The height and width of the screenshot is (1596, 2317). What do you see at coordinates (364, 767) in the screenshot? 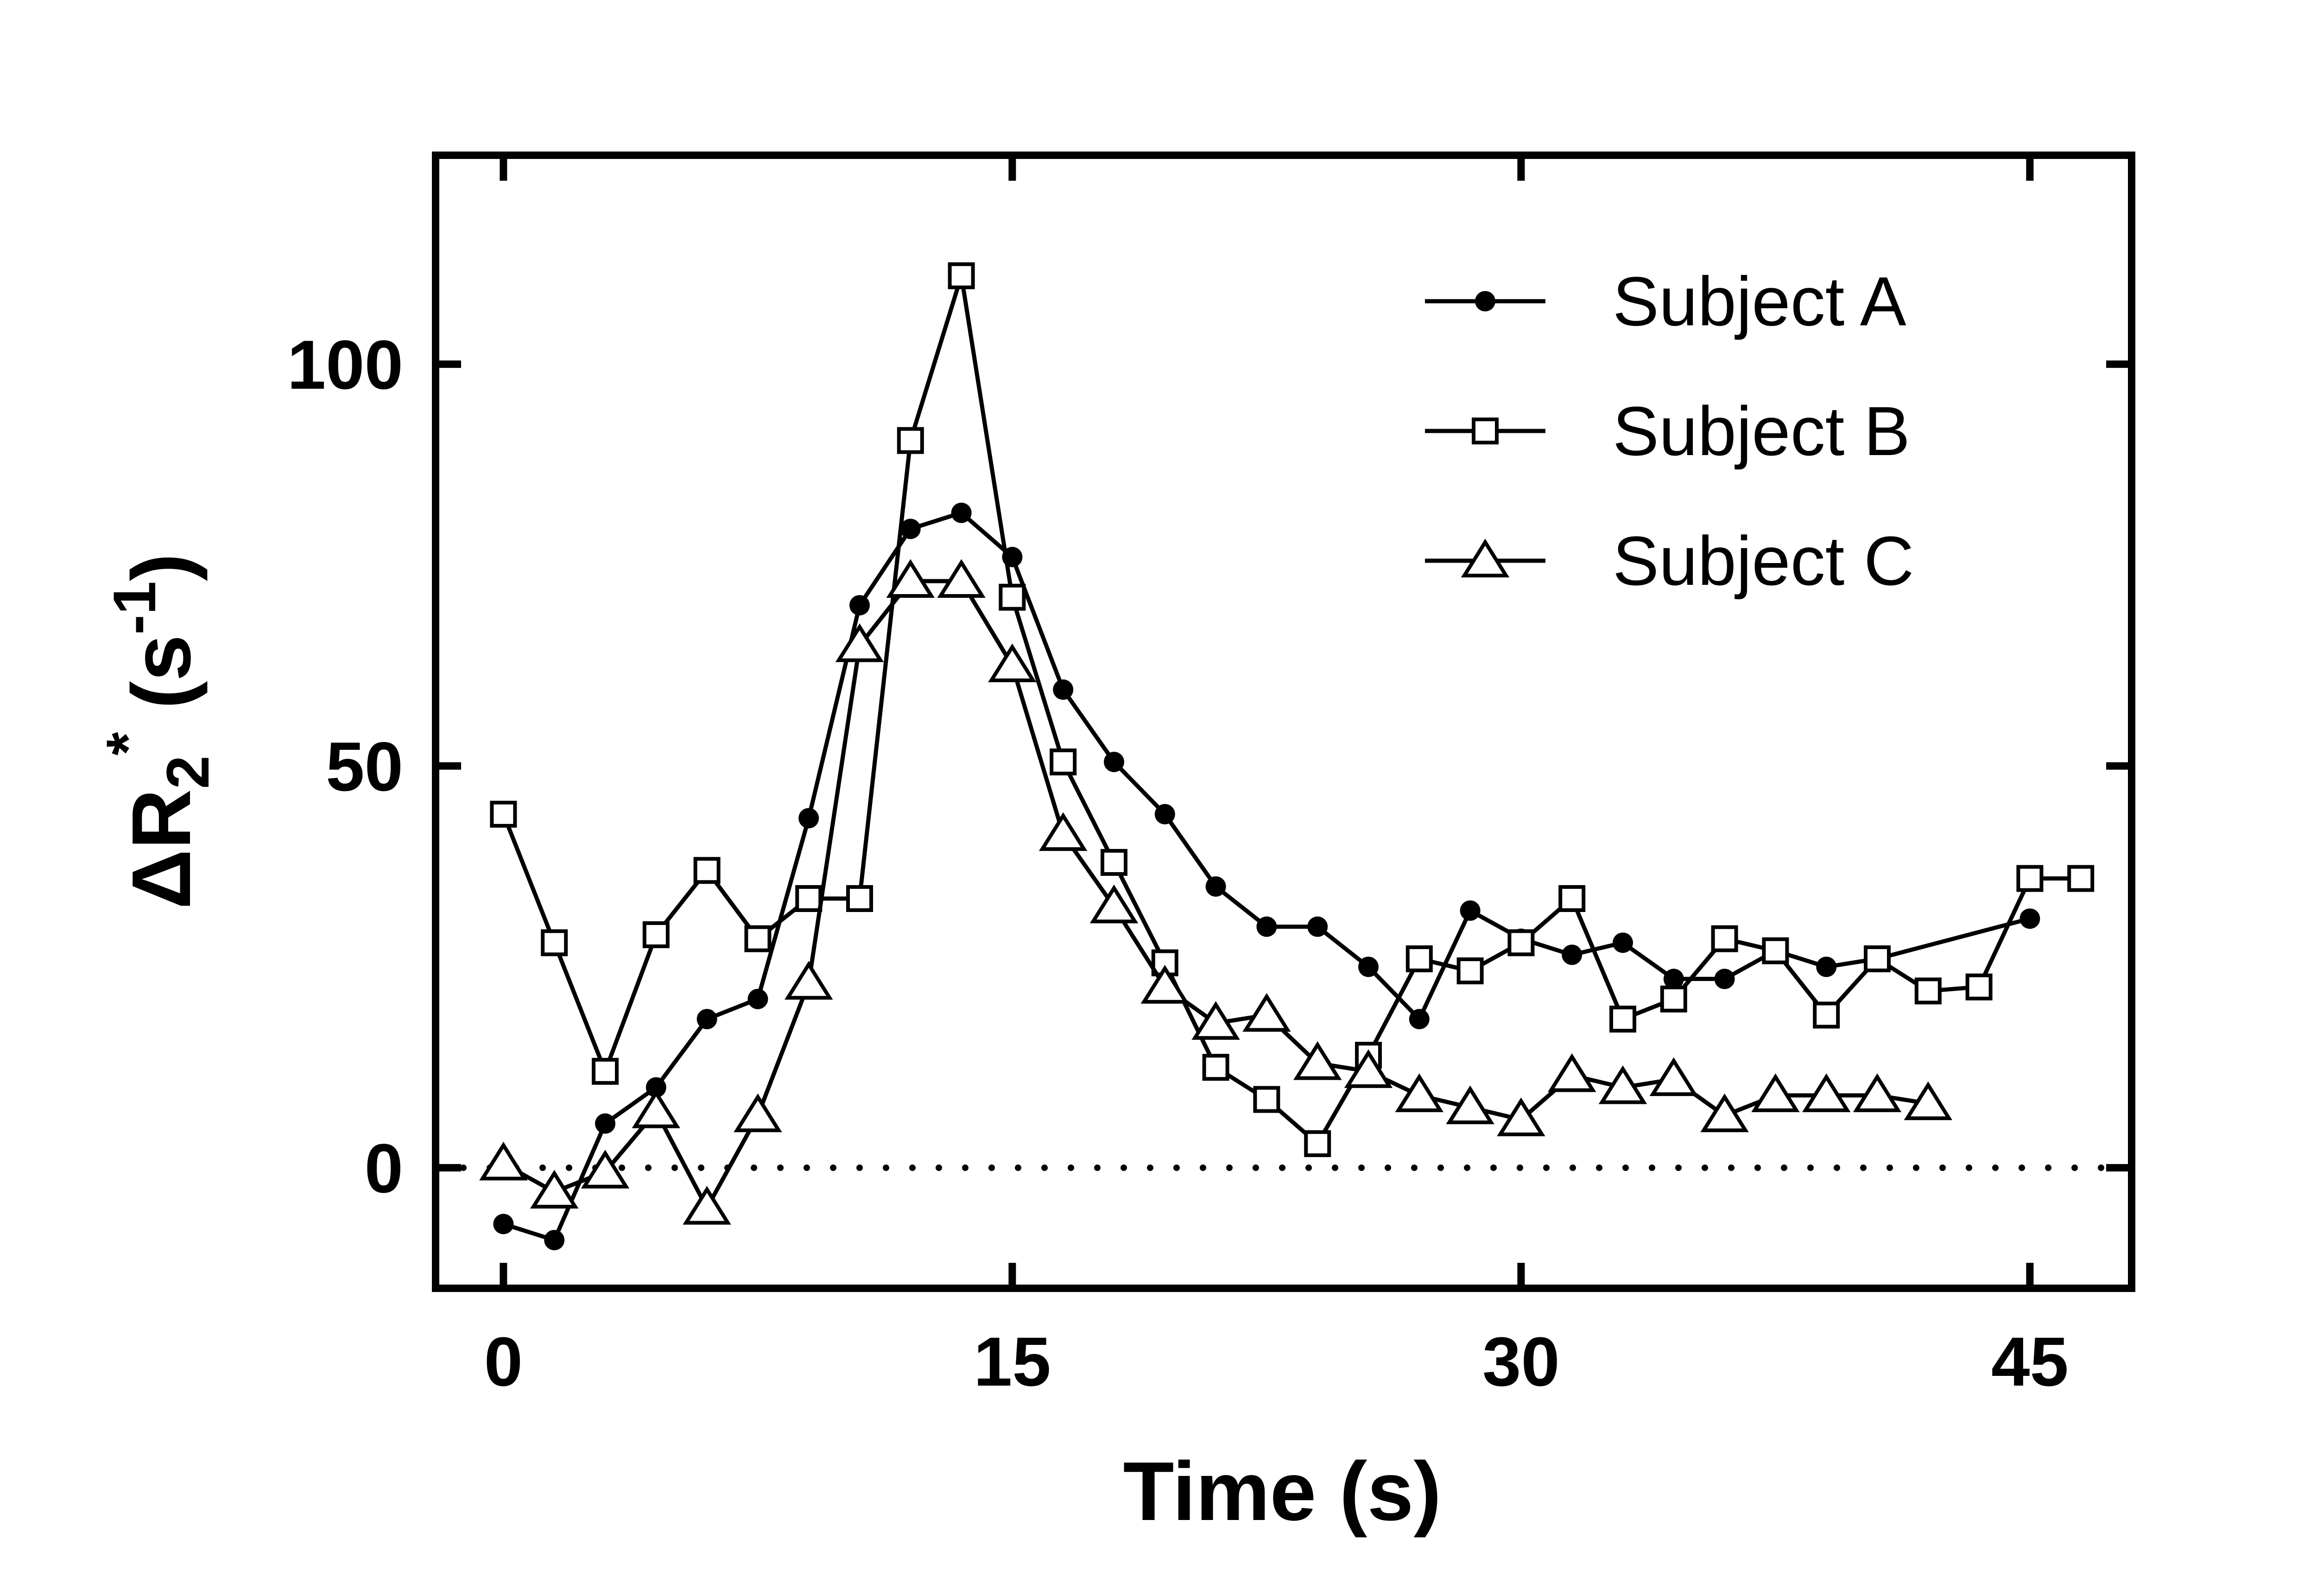
I see `y-tick-label: 50` at bounding box center [364, 767].